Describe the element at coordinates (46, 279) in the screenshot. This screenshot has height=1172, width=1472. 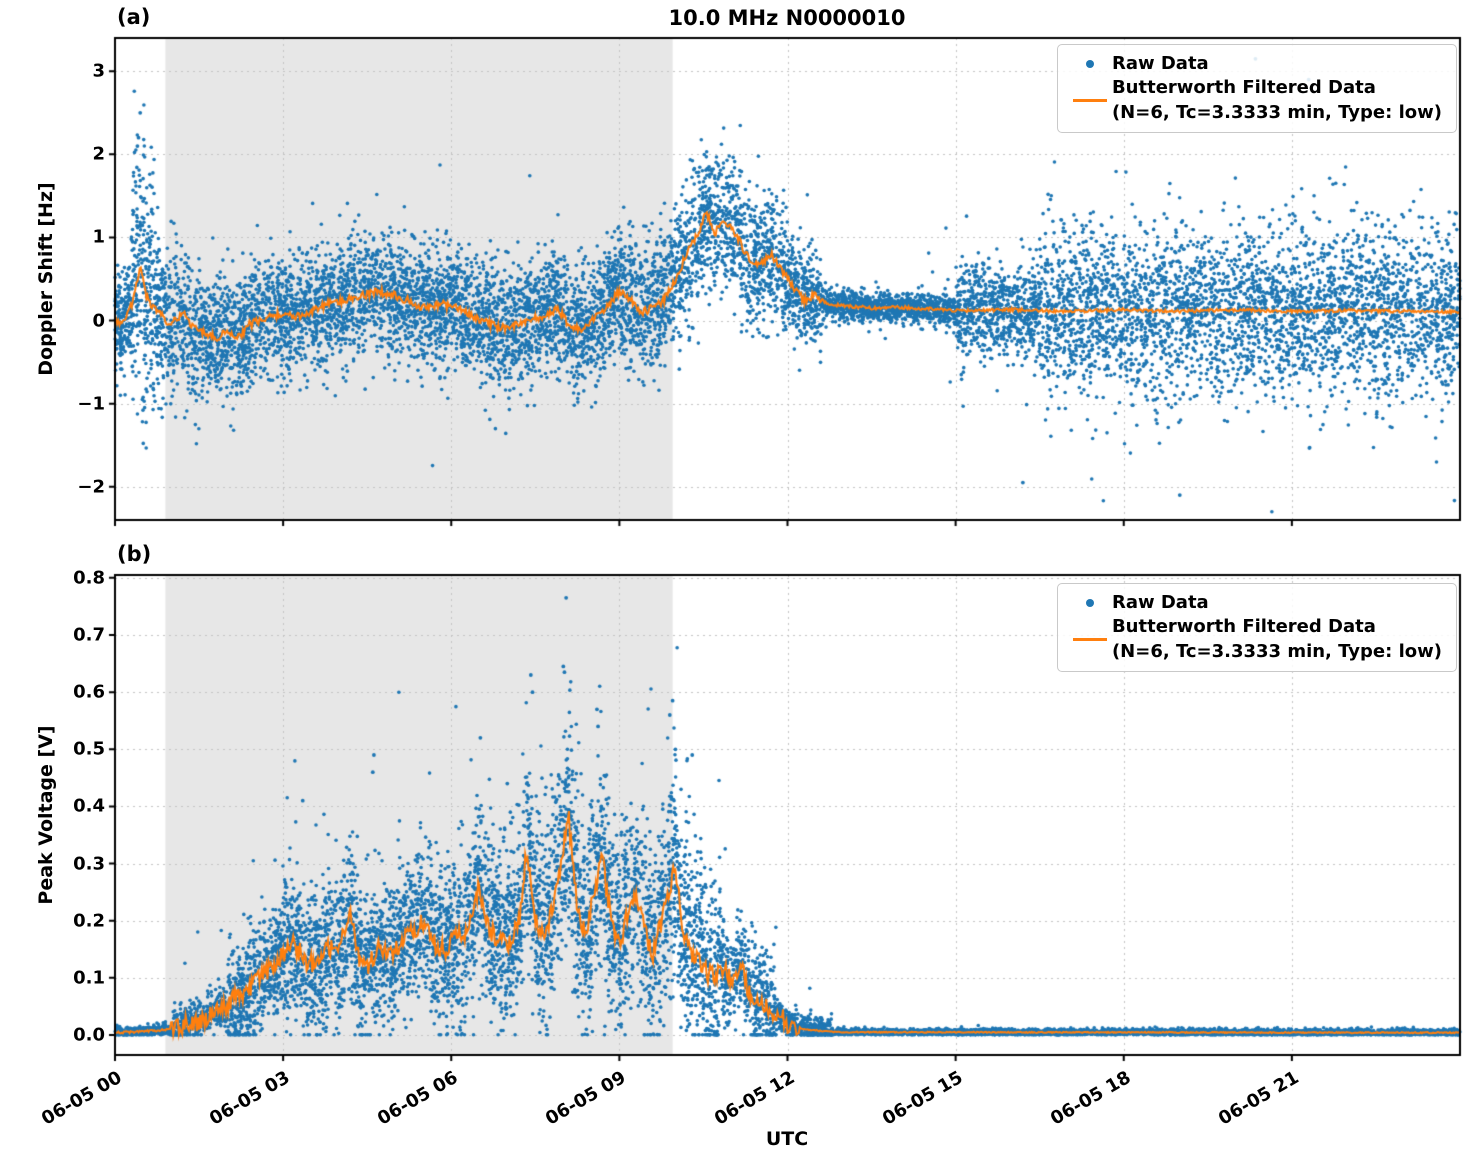
I see `panel-a-ylabel: Doppler Shift [Hz]` at that location.